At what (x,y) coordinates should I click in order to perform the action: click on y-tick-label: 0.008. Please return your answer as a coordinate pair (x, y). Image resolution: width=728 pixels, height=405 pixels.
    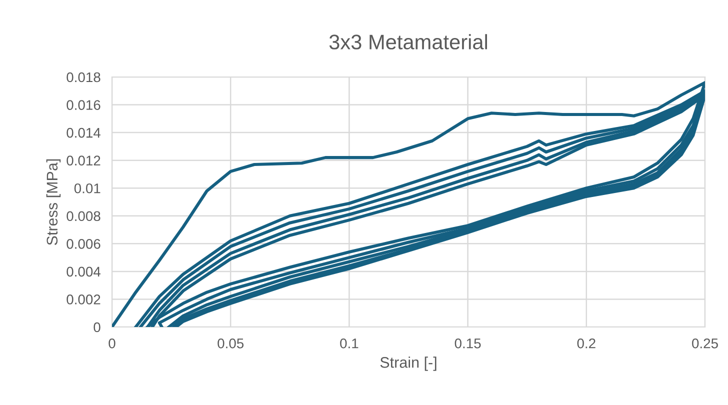
    Looking at the image, I should click on (83, 216).